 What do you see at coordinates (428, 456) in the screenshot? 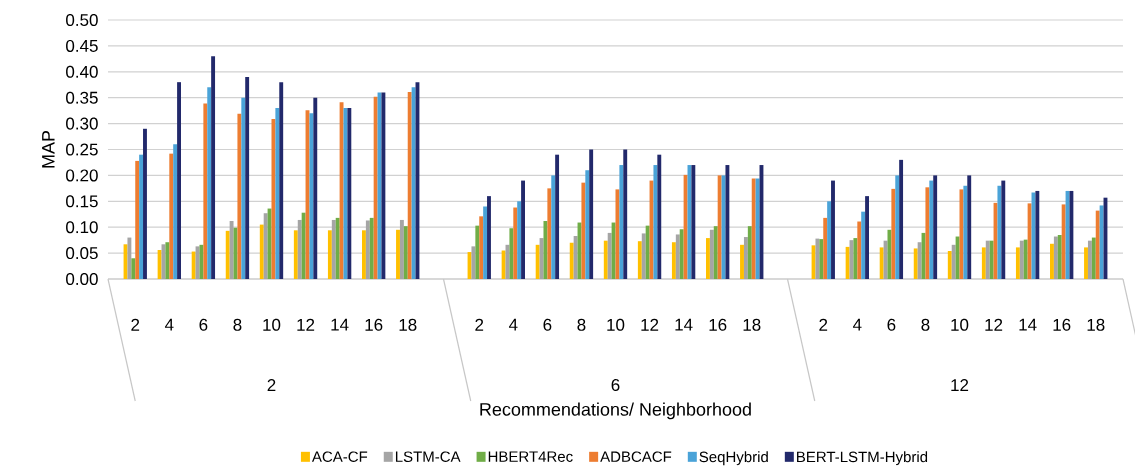
I see `legend-label: LSTM-CA` at bounding box center [428, 456].